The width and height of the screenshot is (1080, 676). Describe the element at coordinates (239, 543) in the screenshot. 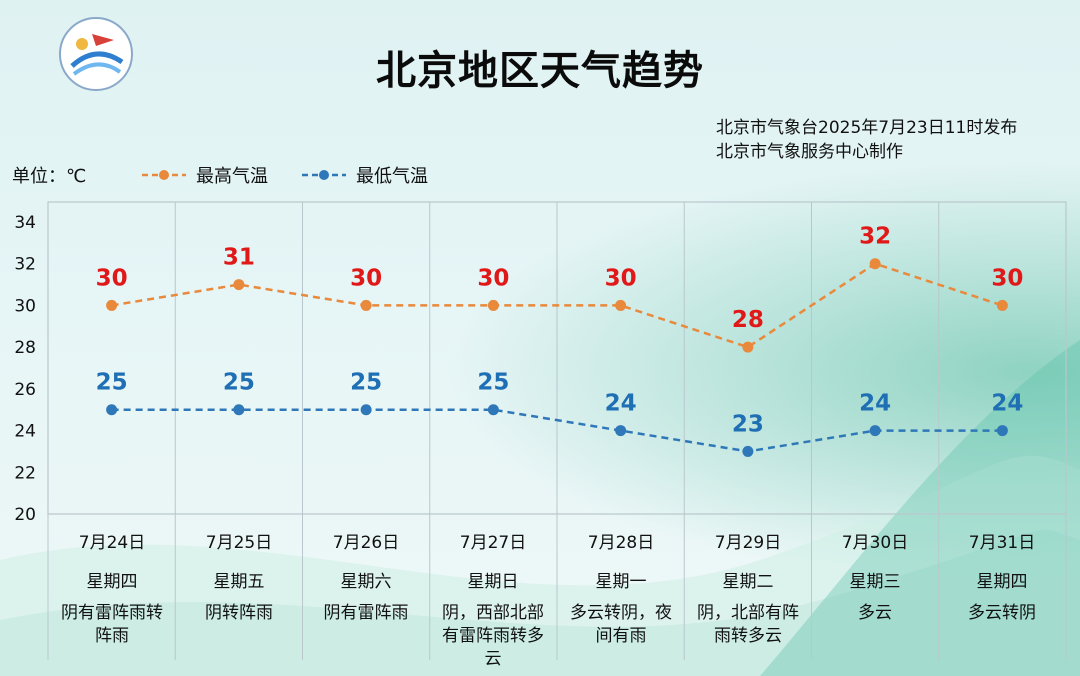

I see `date-label: 7月25日` at that location.